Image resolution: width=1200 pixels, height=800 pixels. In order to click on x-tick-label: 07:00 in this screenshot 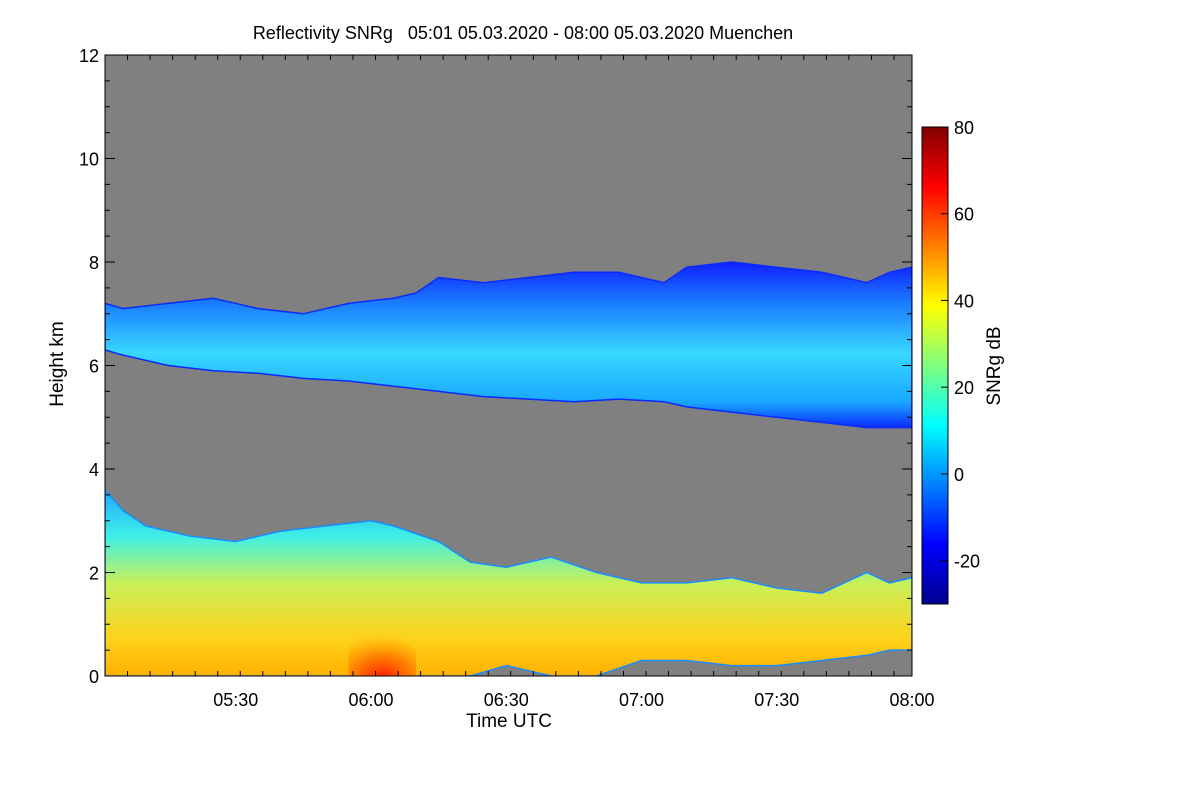, I will do `click(641, 700)`.